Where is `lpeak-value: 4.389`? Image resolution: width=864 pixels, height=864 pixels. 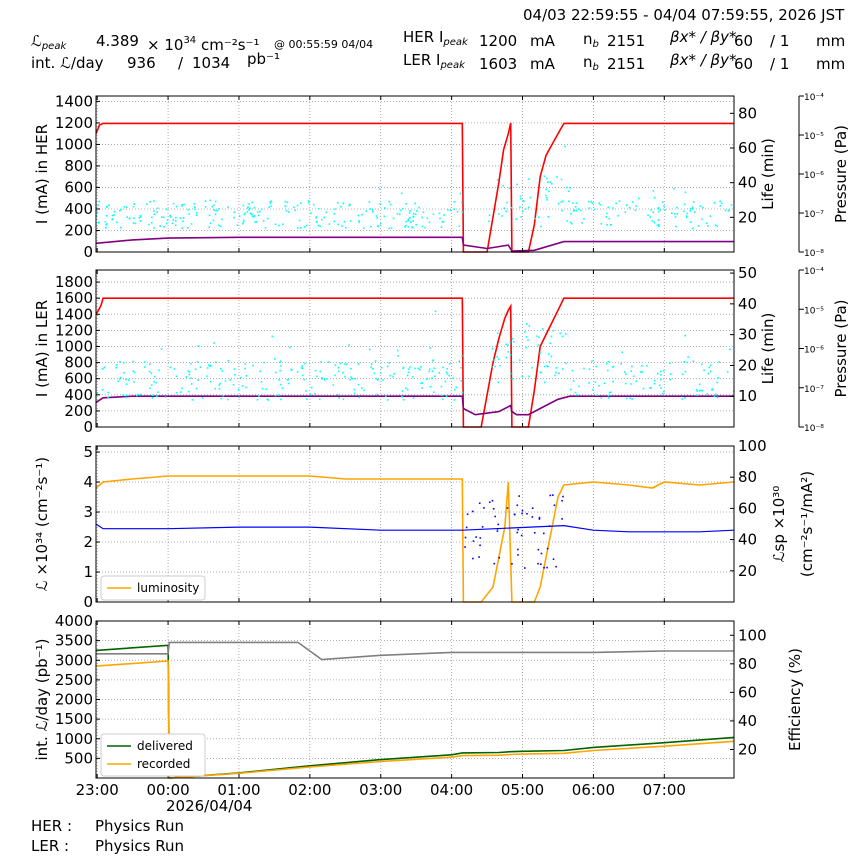 lpeak-value: 4.389 is located at coordinates (117, 41).